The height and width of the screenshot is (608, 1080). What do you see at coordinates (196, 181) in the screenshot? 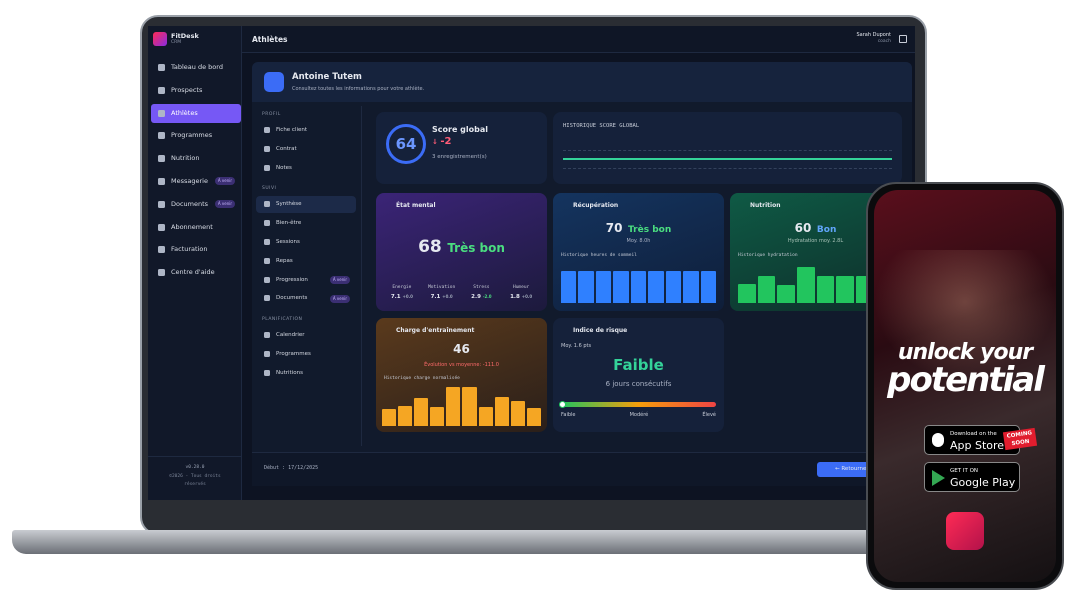
I see `nav-item: Messagerie À venir` at bounding box center [196, 181].